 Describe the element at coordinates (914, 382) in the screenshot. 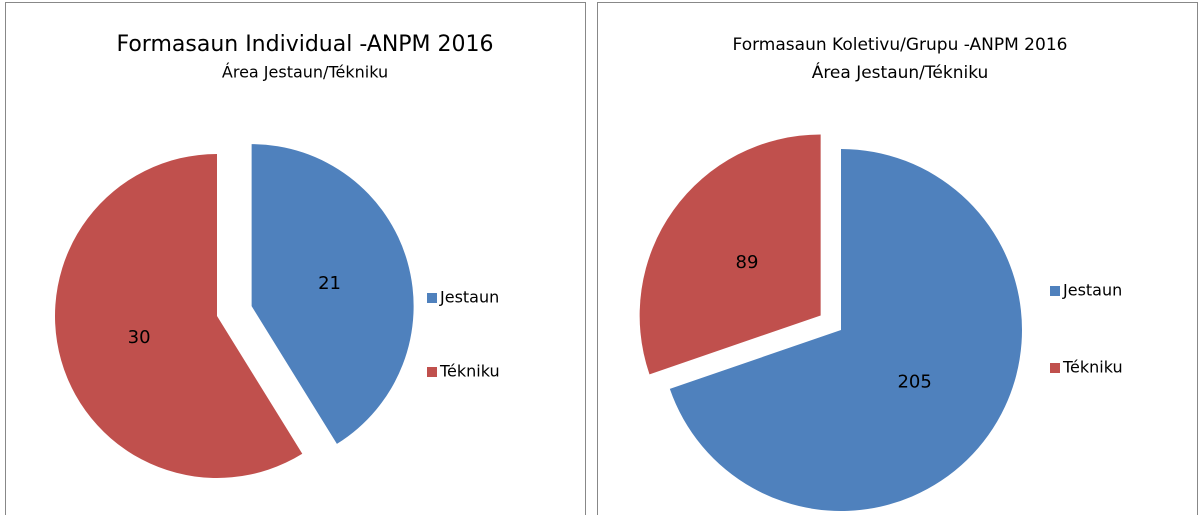

I see `data-label: 205` at that location.